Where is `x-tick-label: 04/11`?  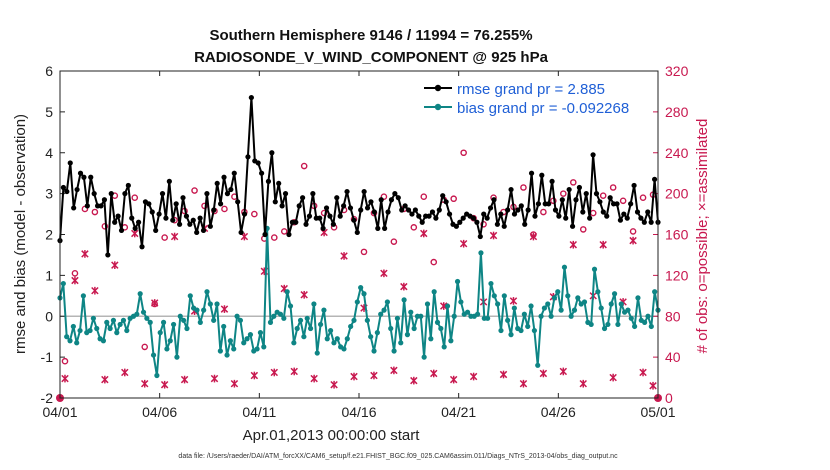 x-tick-label: 04/11 is located at coordinates (259, 412).